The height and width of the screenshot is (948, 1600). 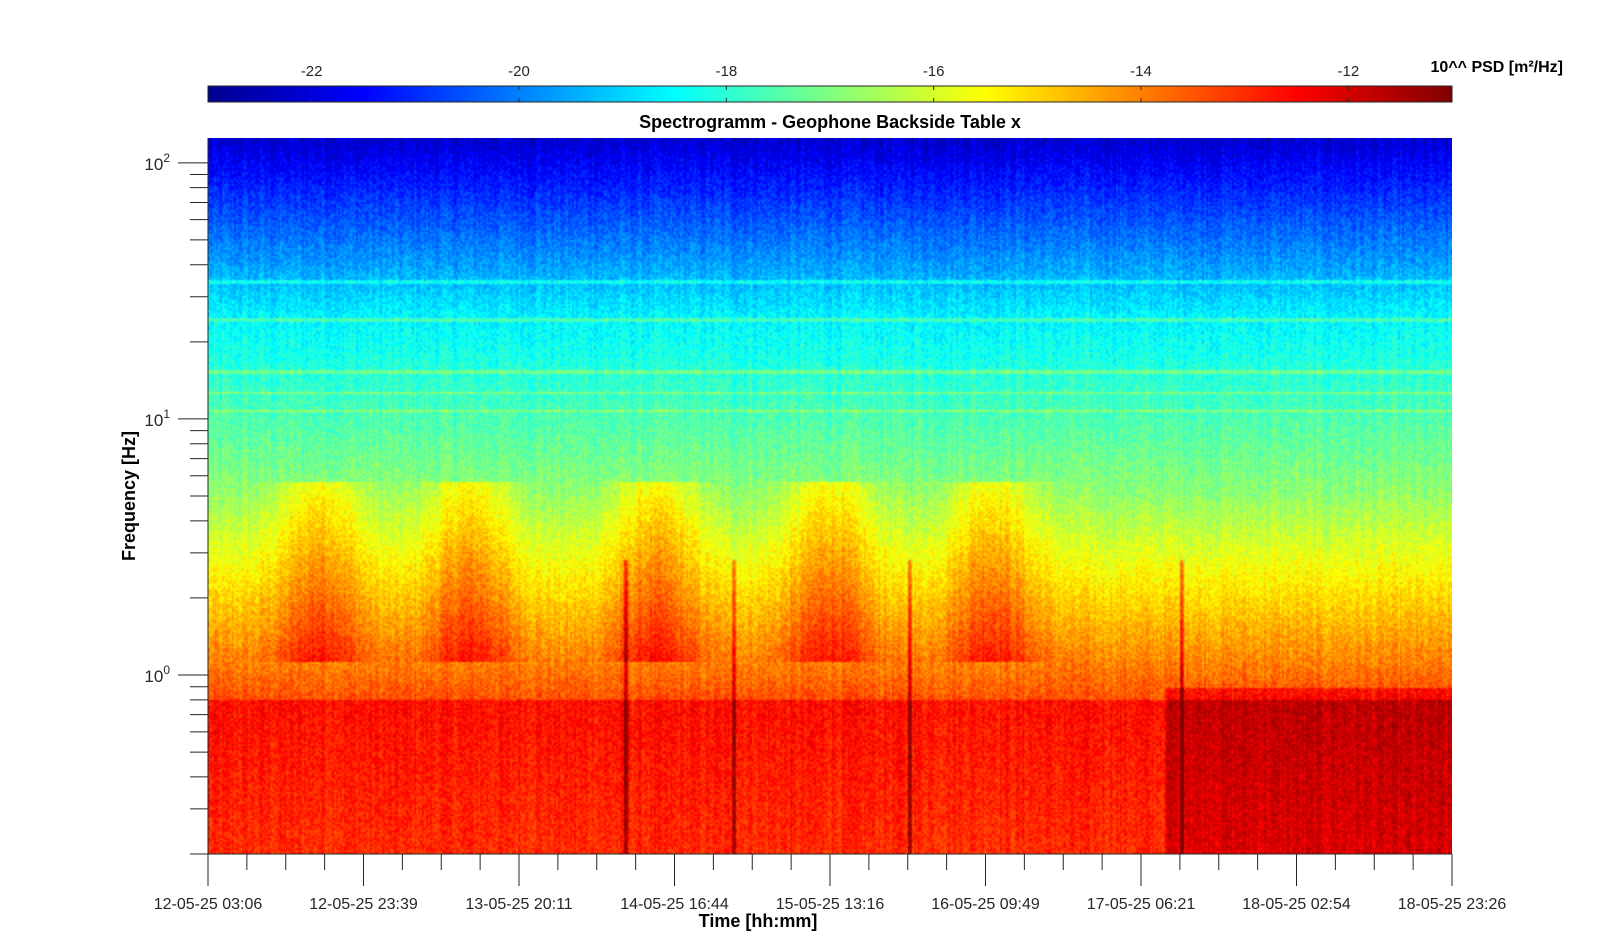 What do you see at coordinates (726, 71) in the screenshot?
I see `colorbar-tick-label: -18` at bounding box center [726, 71].